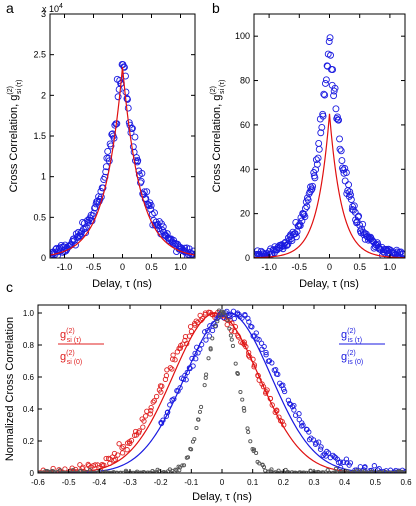 The height and width of the screenshot is (506, 416). What do you see at coordinates (29, 377) in the screenshot?
I see `y-tick-label: 0.6` at bounding box center [29, 377].